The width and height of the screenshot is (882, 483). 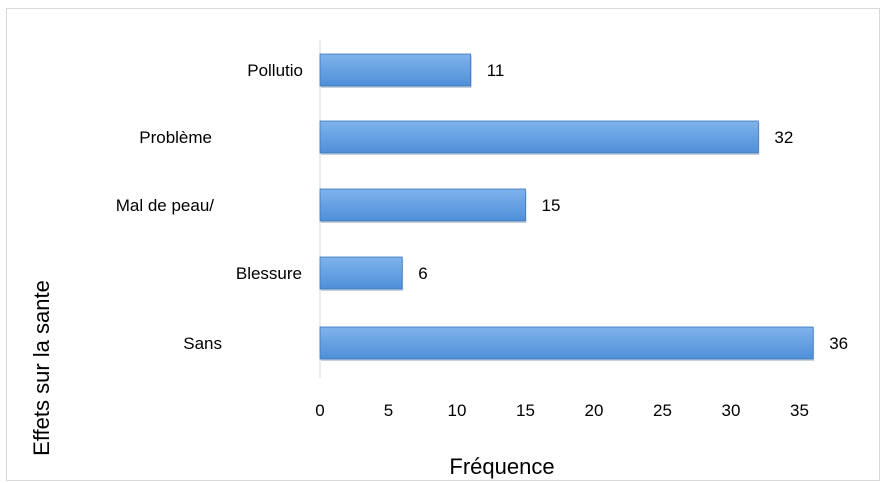 I want to click on data-label: 6, so click(x=422, y=273).